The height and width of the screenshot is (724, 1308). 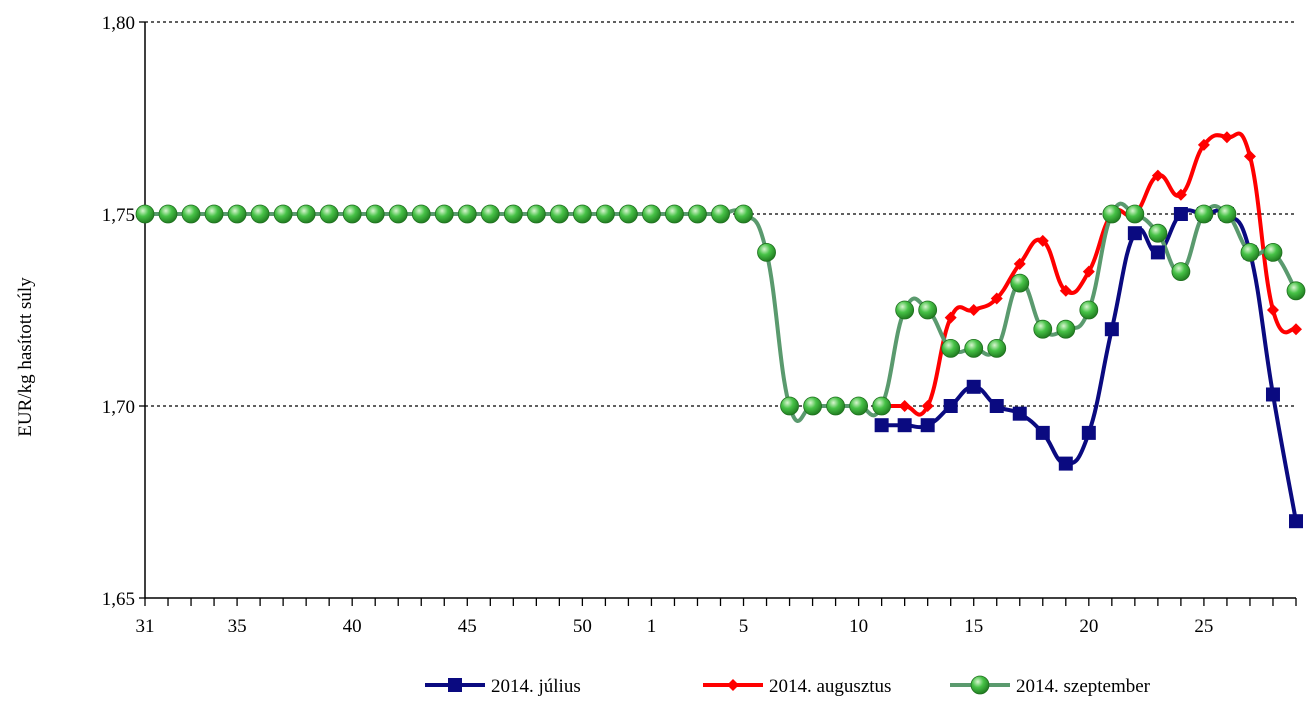 What do you see at coordinates (830, 686) in the screenshot?
I see `legend-label-2: 2014. augusztus` at bounding box center [830, 686].